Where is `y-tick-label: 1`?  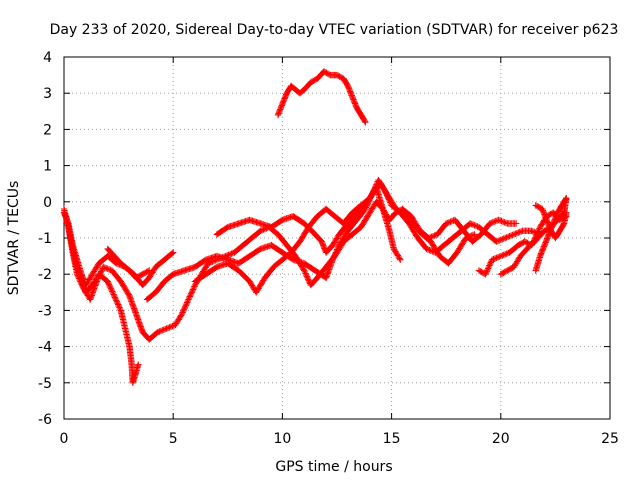
y-tick-label: 1 is located at coordinates (47, 167).